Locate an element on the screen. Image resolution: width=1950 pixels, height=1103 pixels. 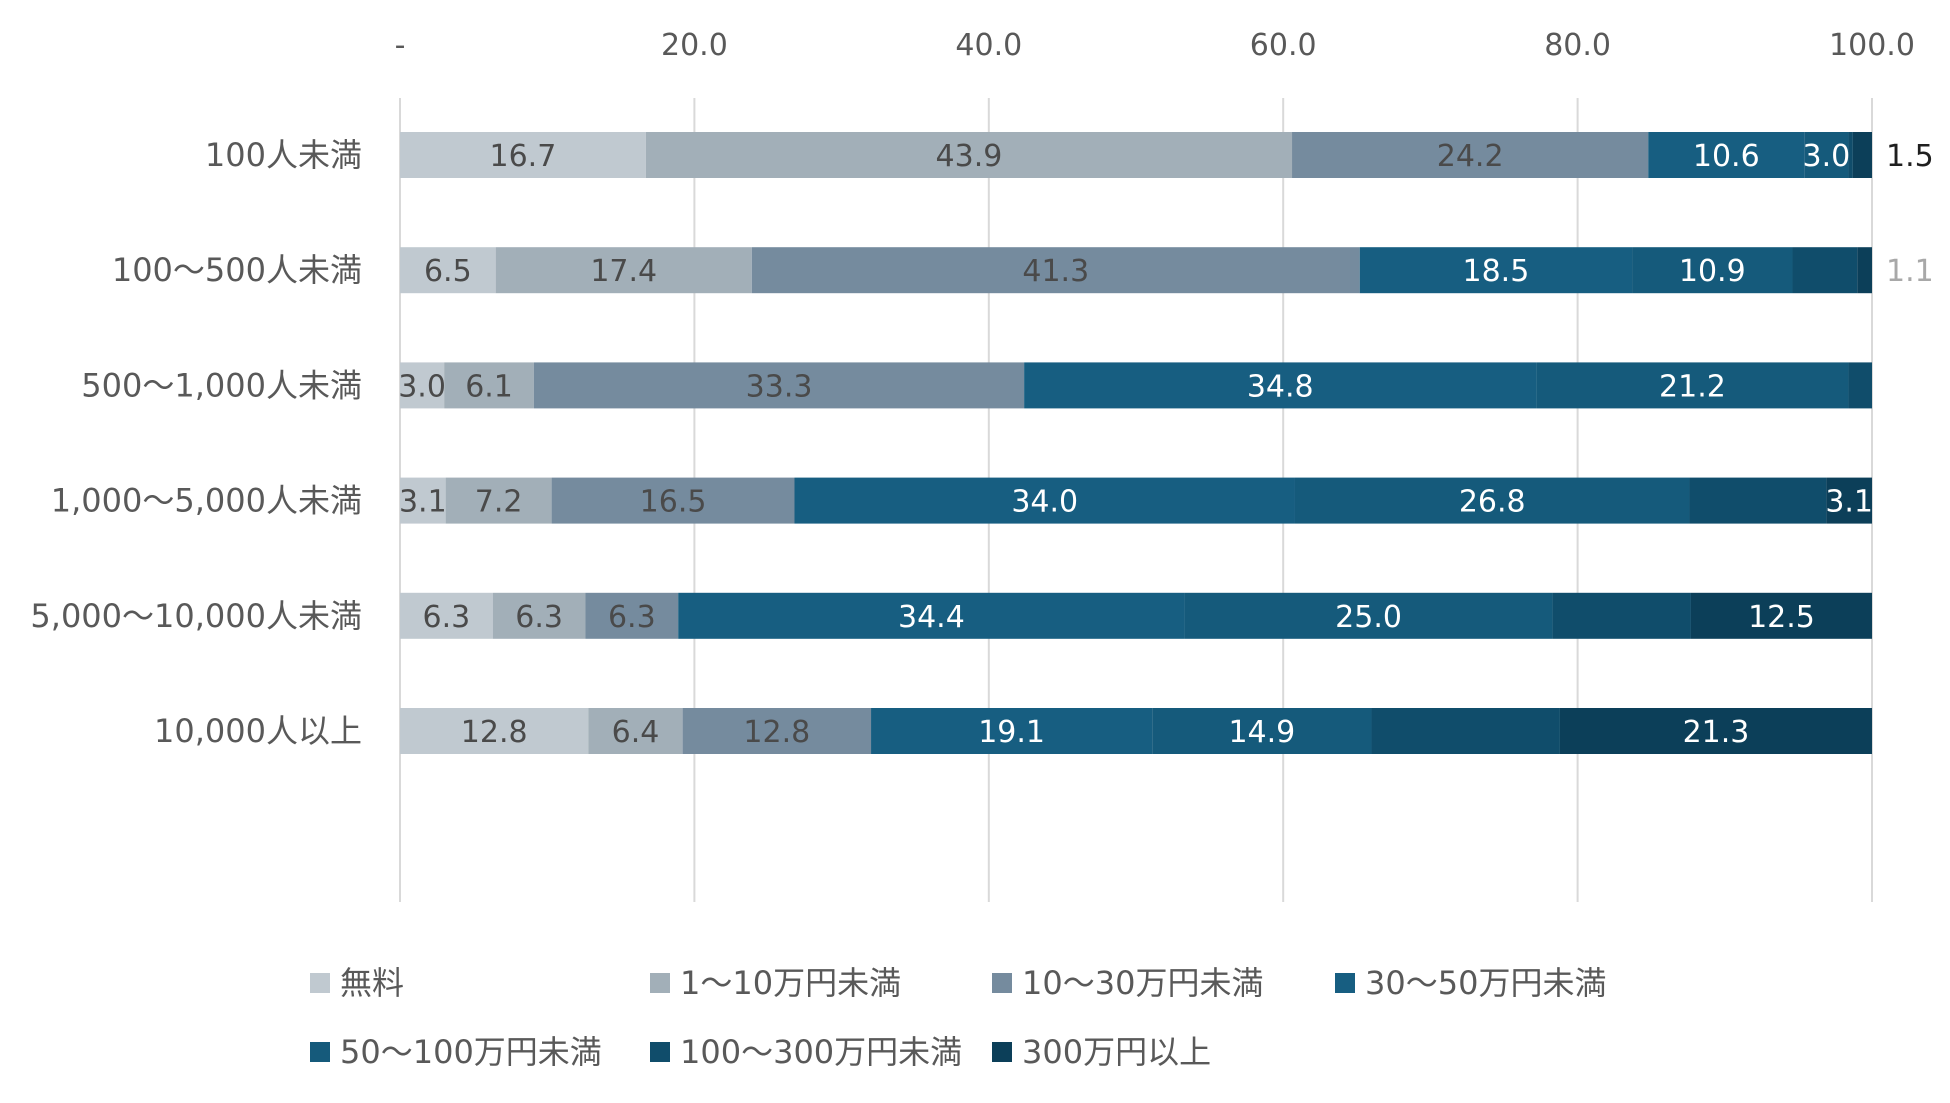
category-label: 100〜500人未満 is located at coordinates (237, 270).